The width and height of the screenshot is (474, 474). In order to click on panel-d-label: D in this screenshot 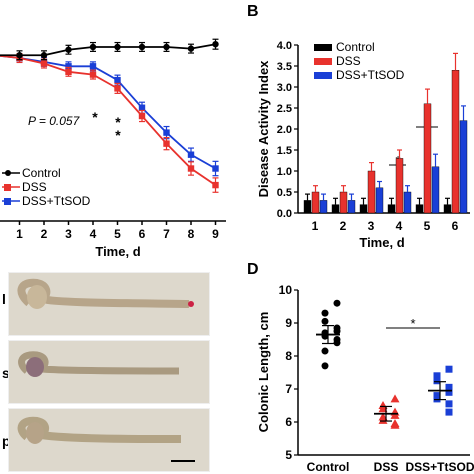, I will do `click(253, 269)`.